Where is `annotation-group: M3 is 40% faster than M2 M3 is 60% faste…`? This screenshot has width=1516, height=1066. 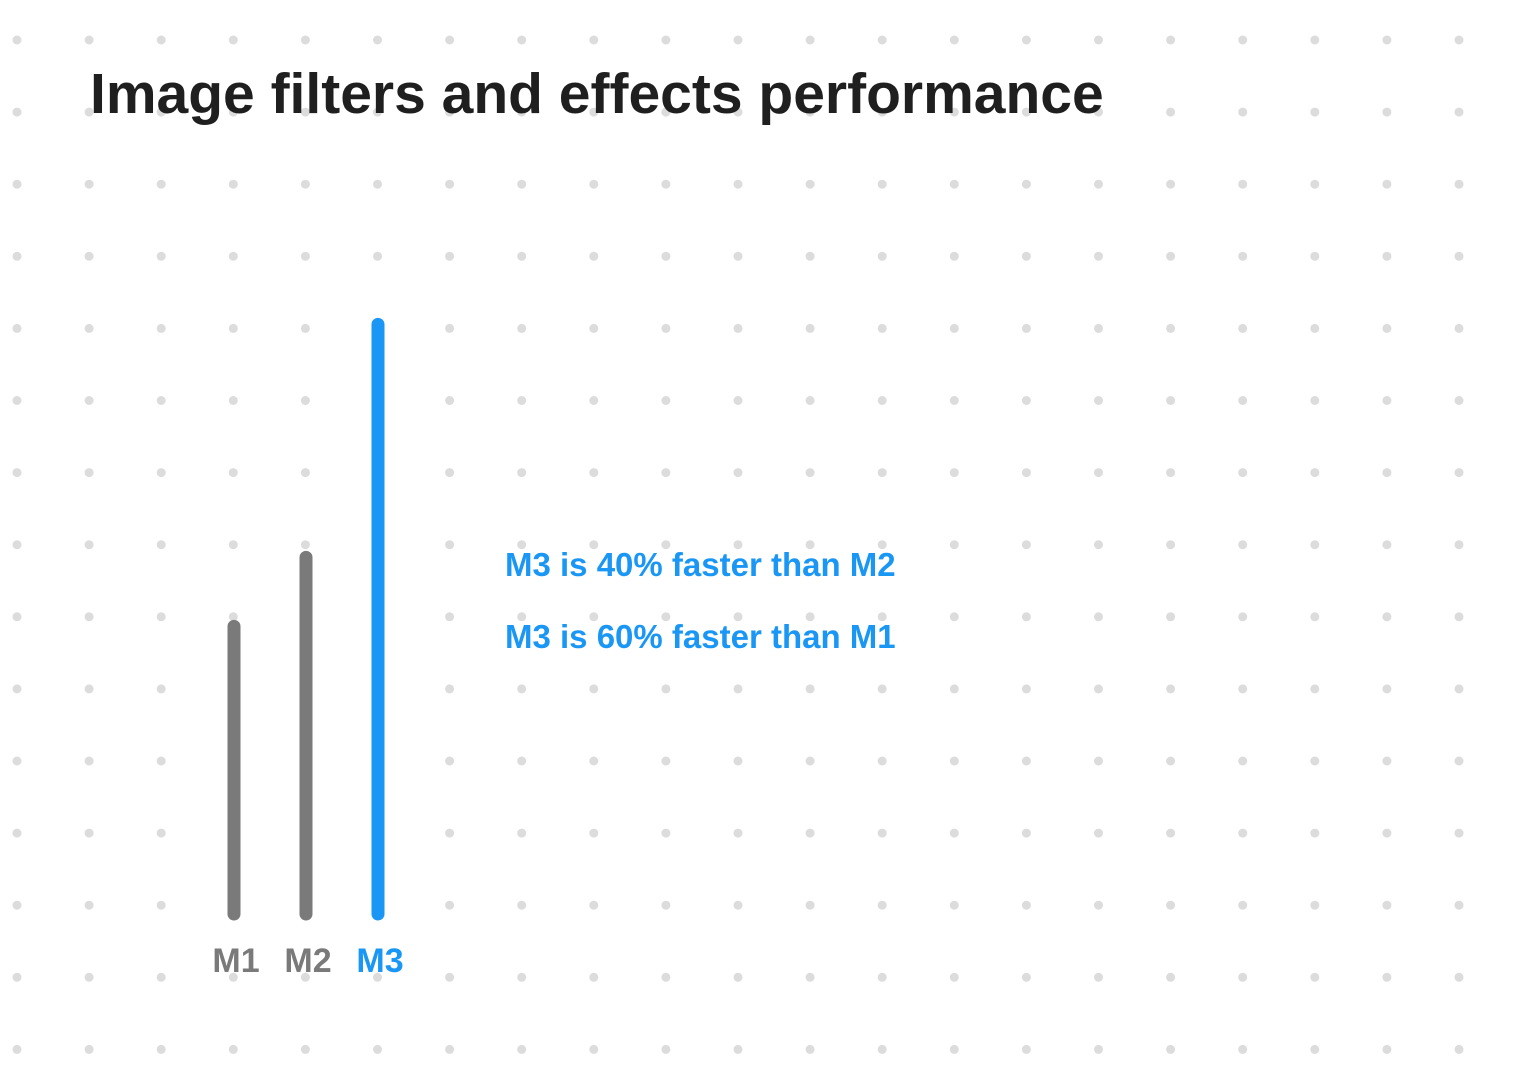
annotation-group: M3 is 40% faster than M2 M3 is 60% faste… is located at coordinates (700, 600).